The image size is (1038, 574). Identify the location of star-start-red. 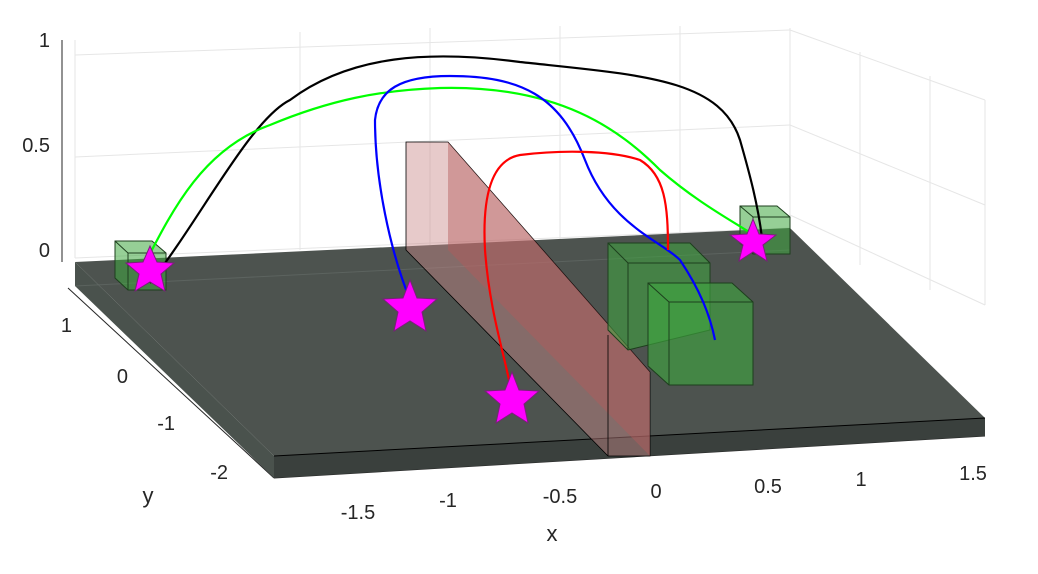
(512, 397).